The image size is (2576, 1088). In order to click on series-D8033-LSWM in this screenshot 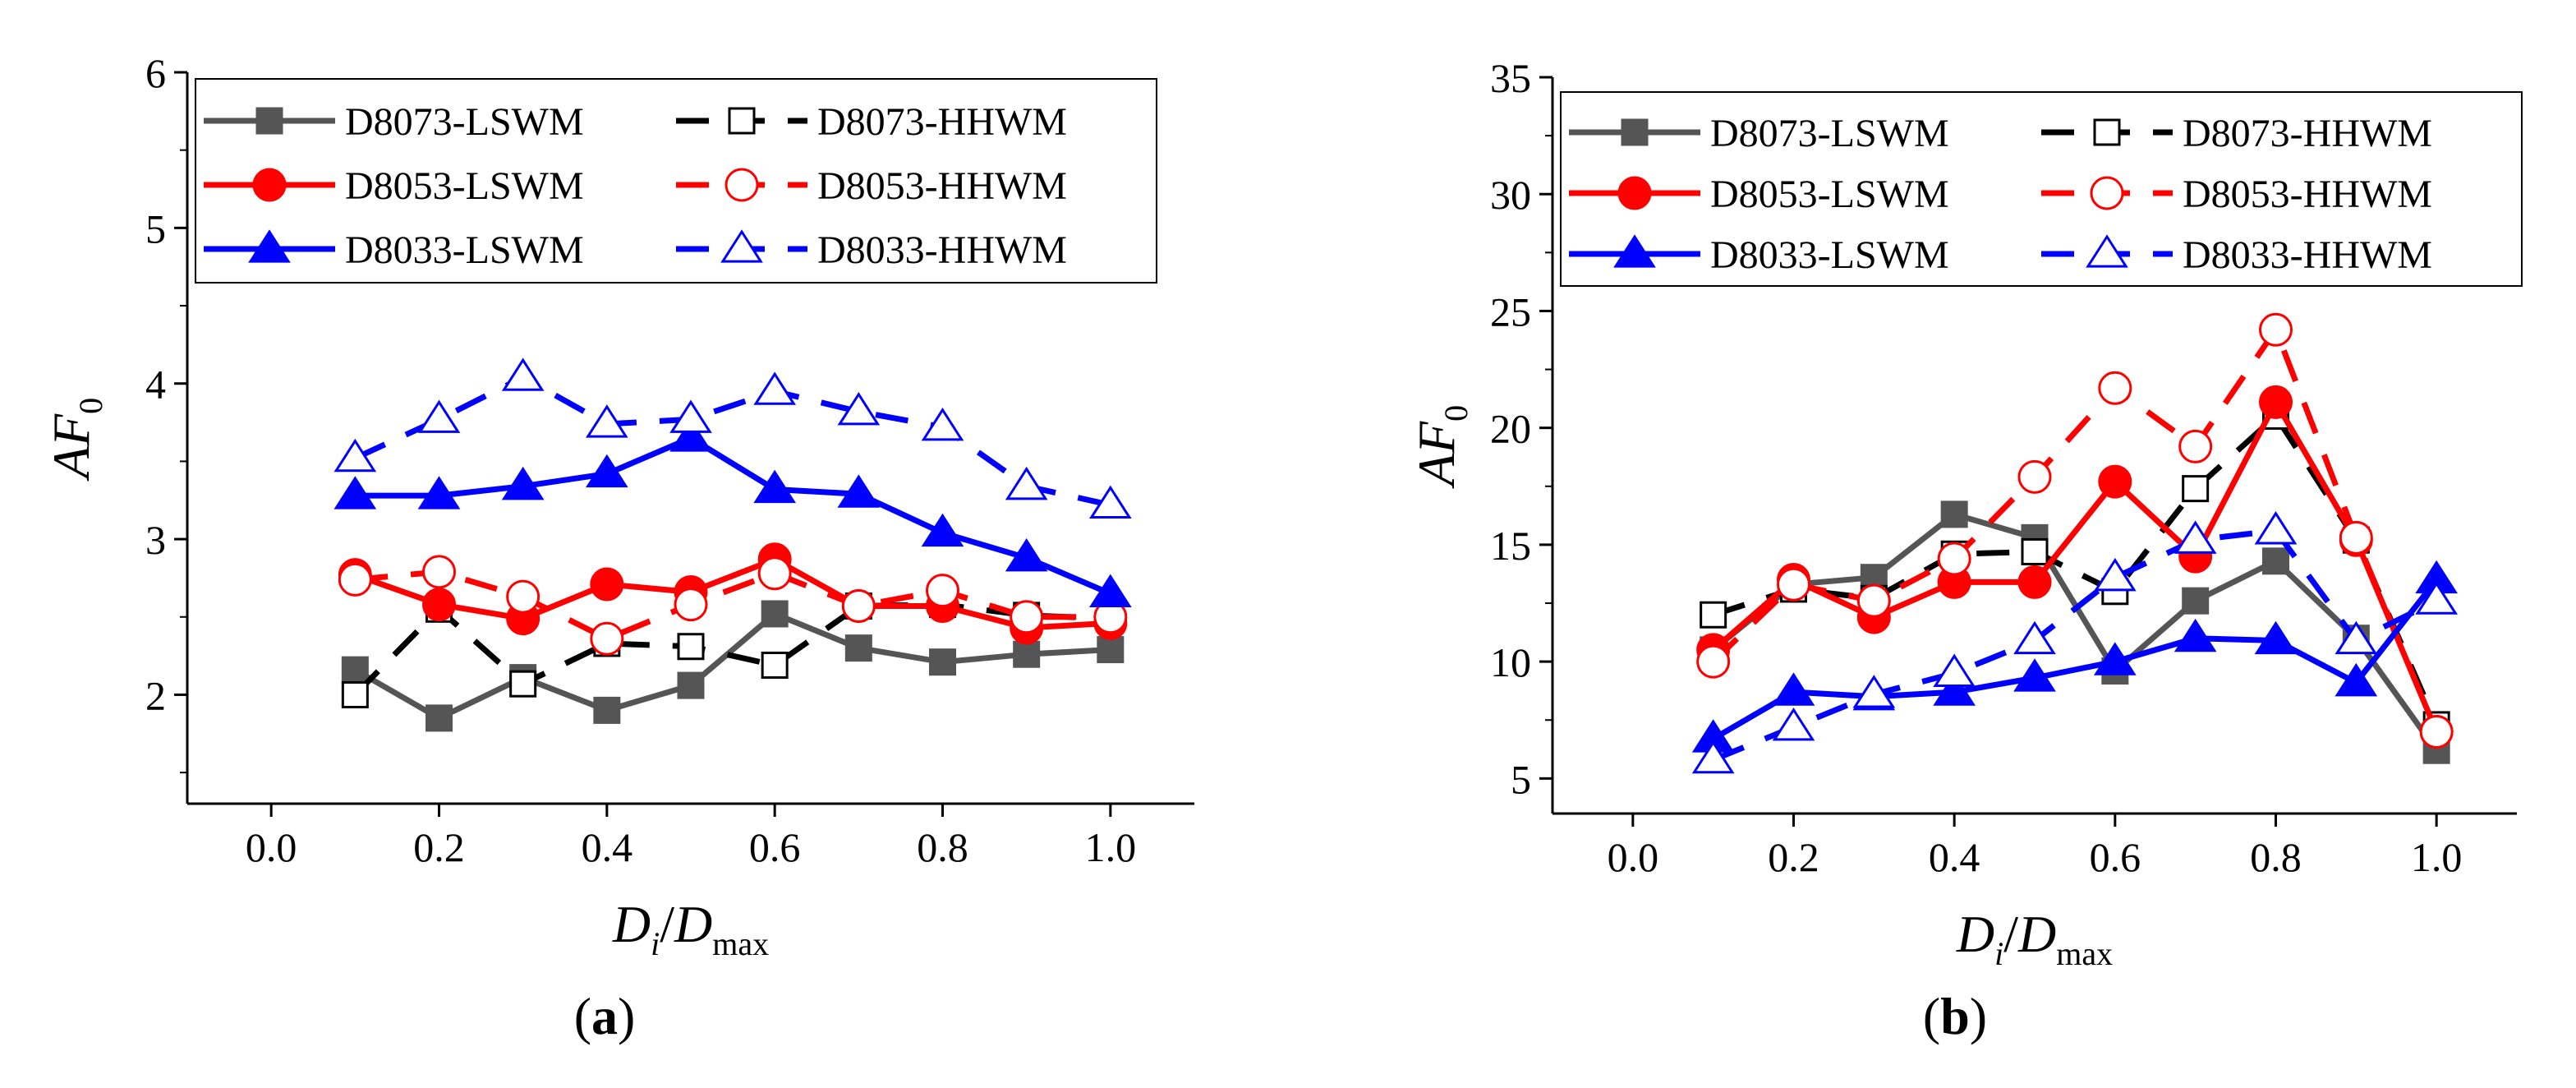, I will do `click(2075, 656)`.